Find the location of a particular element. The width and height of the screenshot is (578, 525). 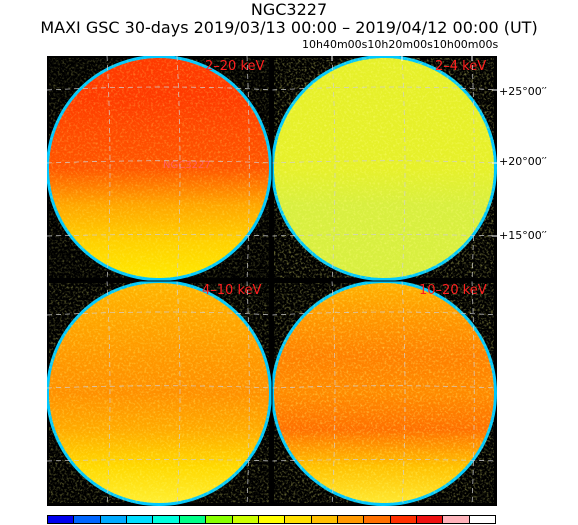

color-scale-bar is located at coordinates (271, 519).